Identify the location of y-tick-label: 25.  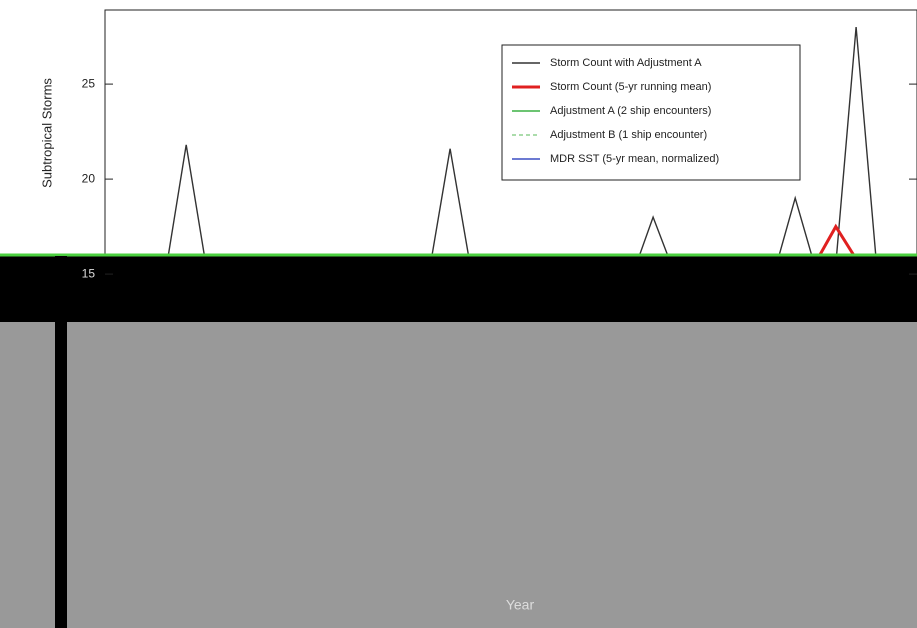
(89, 83).